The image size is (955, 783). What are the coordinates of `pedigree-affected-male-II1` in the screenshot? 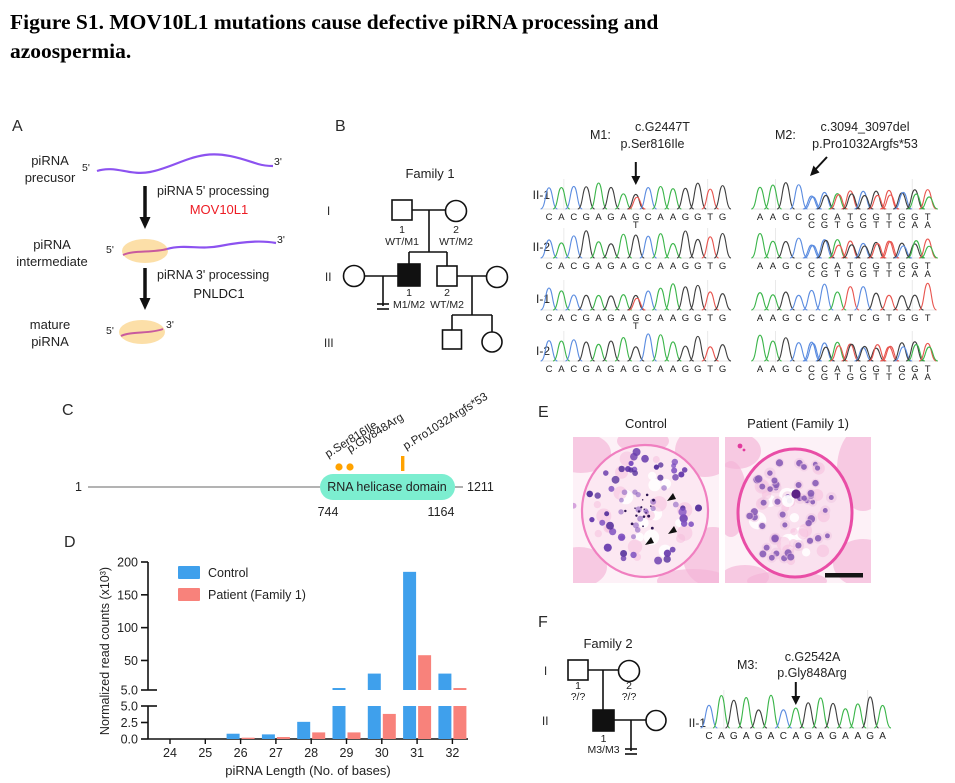 It's located at (603, 720).